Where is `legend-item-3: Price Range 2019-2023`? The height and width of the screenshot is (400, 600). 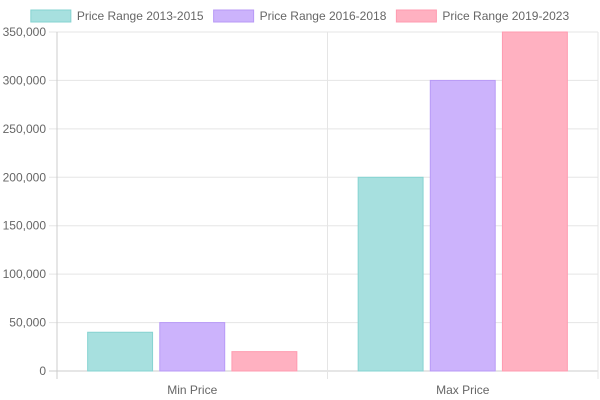
legend-item-3: Price Range 2019-2023 is located at coordinates (482, 16).